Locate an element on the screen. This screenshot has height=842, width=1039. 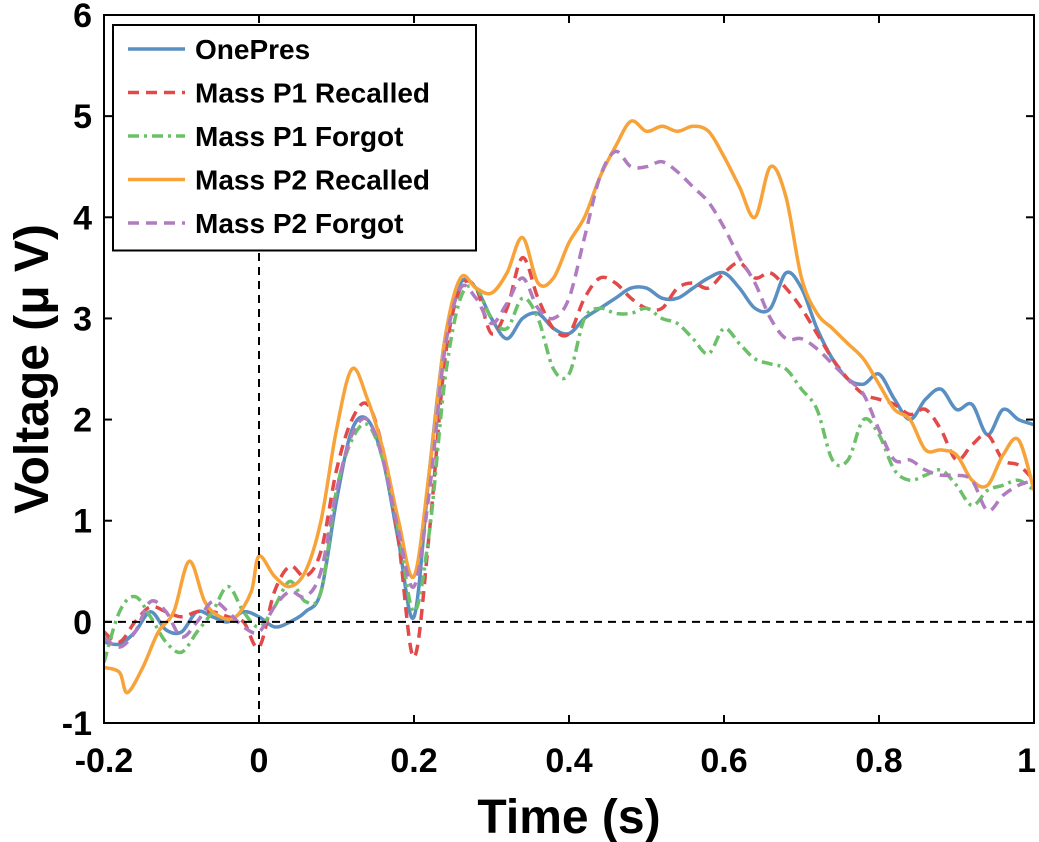
legend-label: Mass P2 Forgot is located at coordinates (299, 223).